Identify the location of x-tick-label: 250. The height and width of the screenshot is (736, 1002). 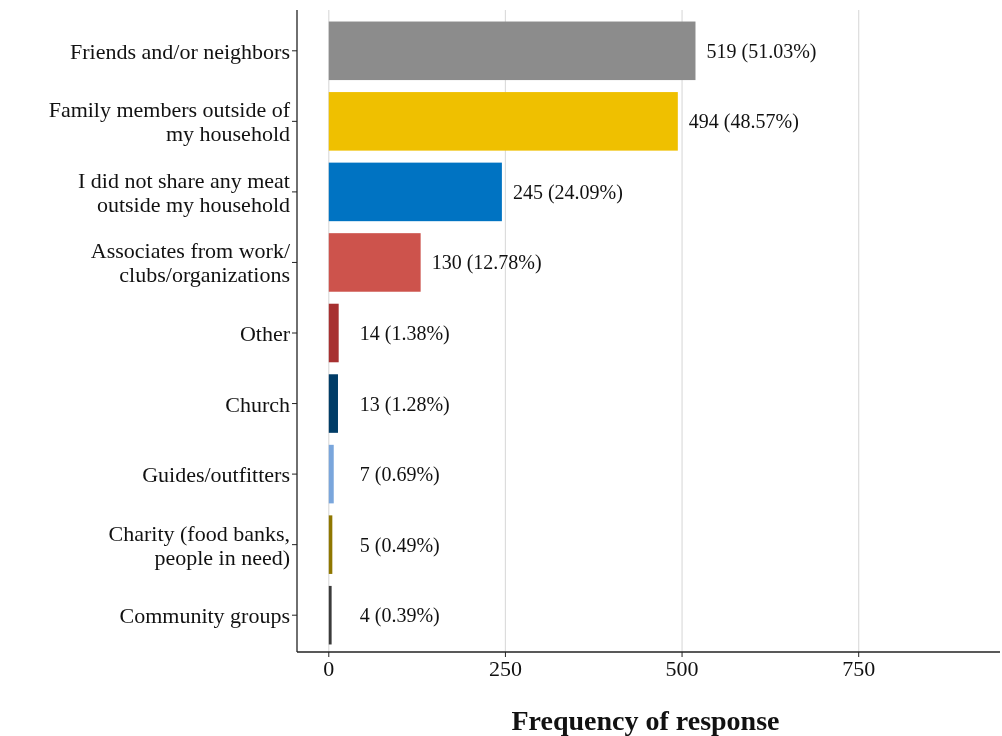
(505, 668).